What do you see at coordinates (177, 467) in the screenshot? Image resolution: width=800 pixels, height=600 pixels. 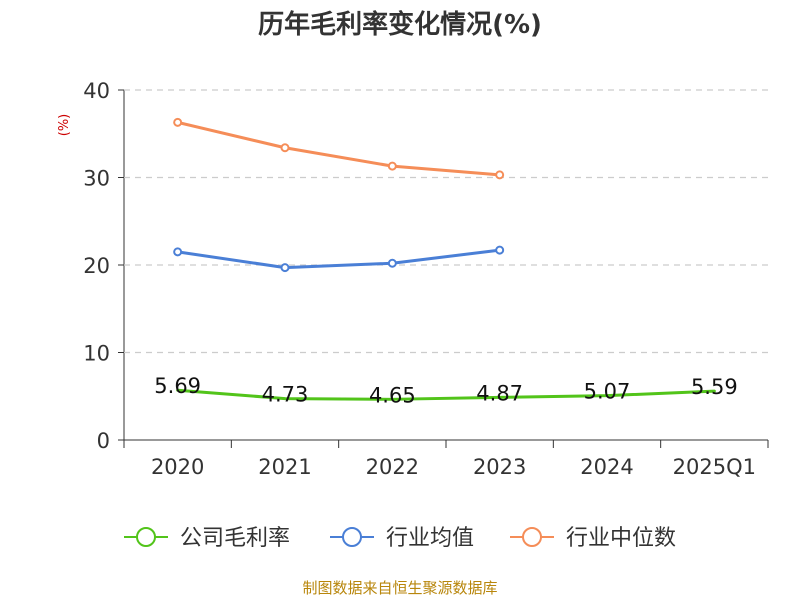 I see `x-tick-label: 2020` at bounding box center [177, 467].